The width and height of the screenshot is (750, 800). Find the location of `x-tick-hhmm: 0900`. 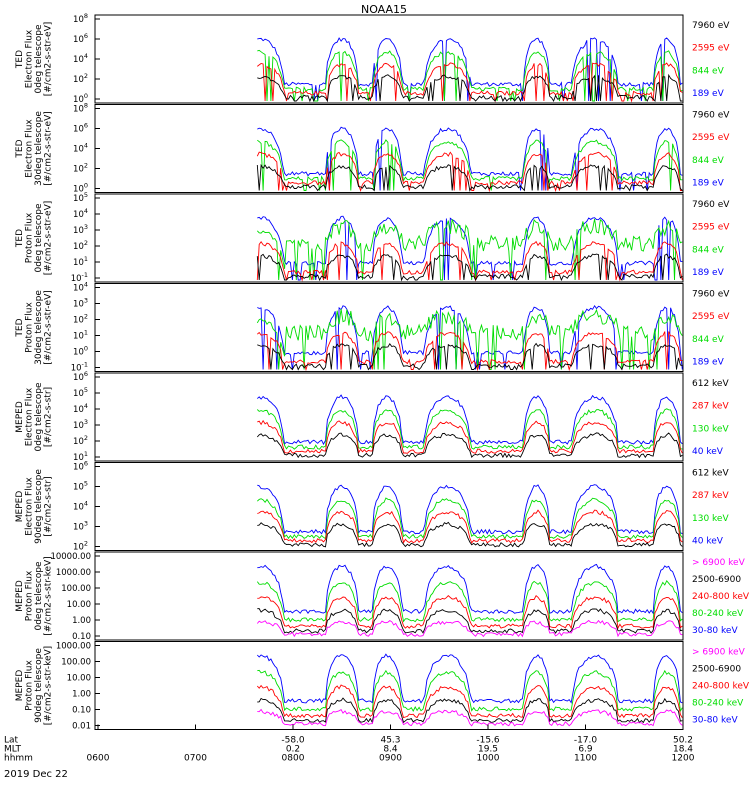

x-tick-hhmm: 0900 is located at coordinates (390, 759).